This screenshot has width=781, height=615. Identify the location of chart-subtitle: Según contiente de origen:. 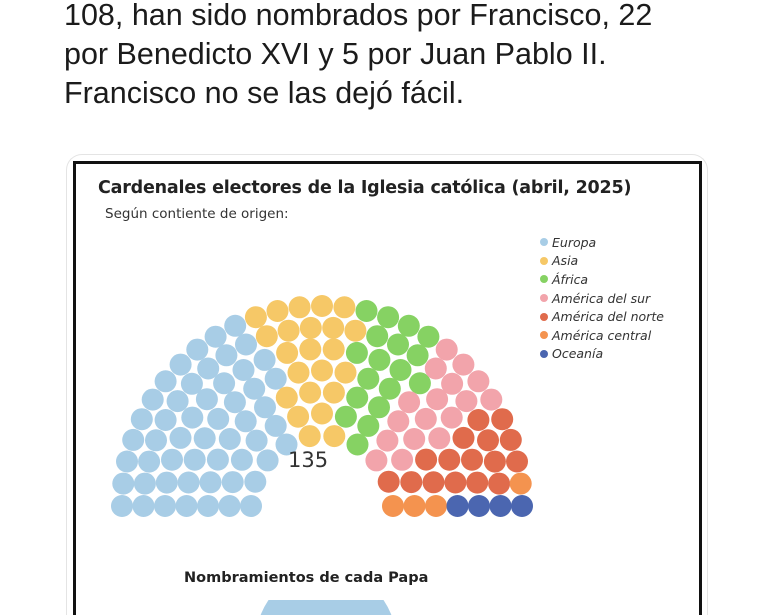
(197, 214).